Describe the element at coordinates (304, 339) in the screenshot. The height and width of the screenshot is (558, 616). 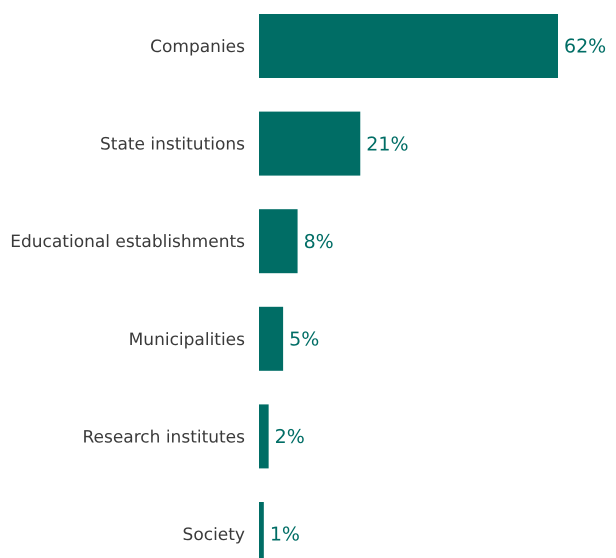
I see `data-label: 5%` at that location.